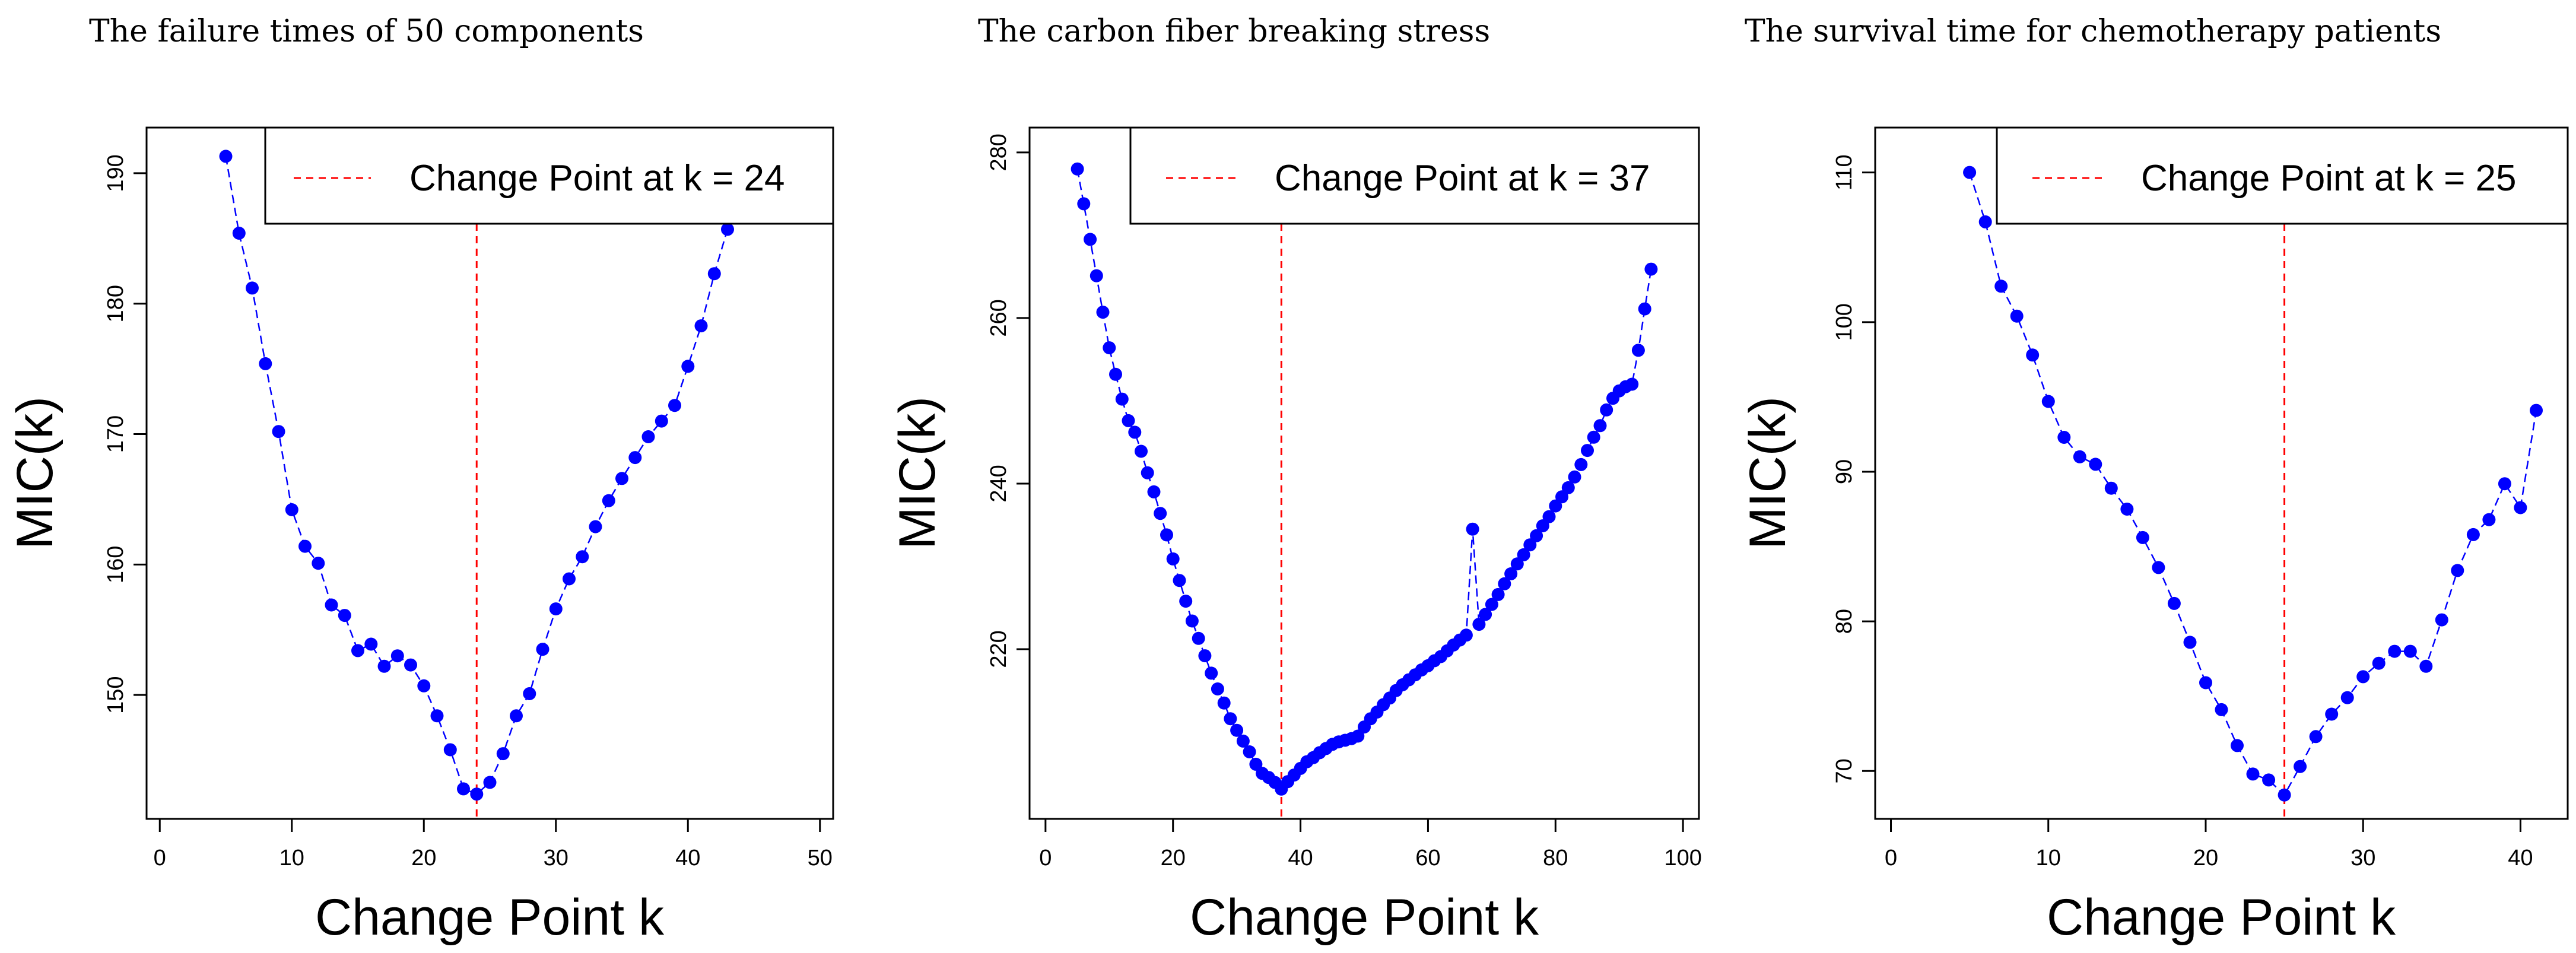 The height and width of the screenshot is (953, 2576). Describe the element at coordinates (597, 179) in the screenshot. I see `legend-label: Change Point at k = 24` at that location.